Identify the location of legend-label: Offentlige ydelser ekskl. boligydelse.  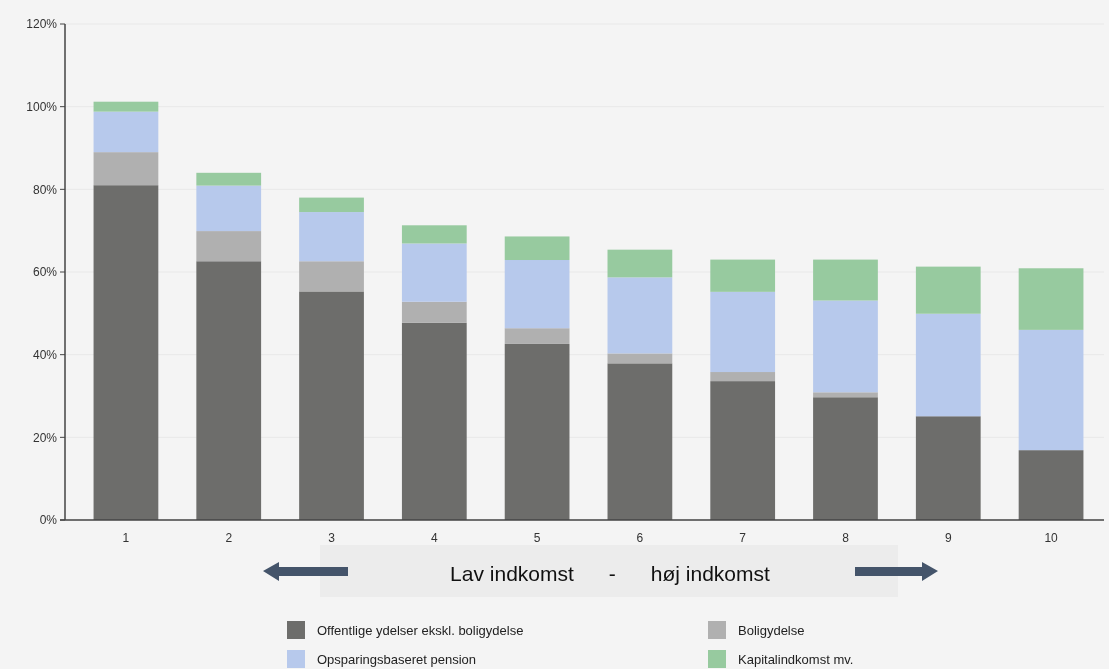
(420, 630).